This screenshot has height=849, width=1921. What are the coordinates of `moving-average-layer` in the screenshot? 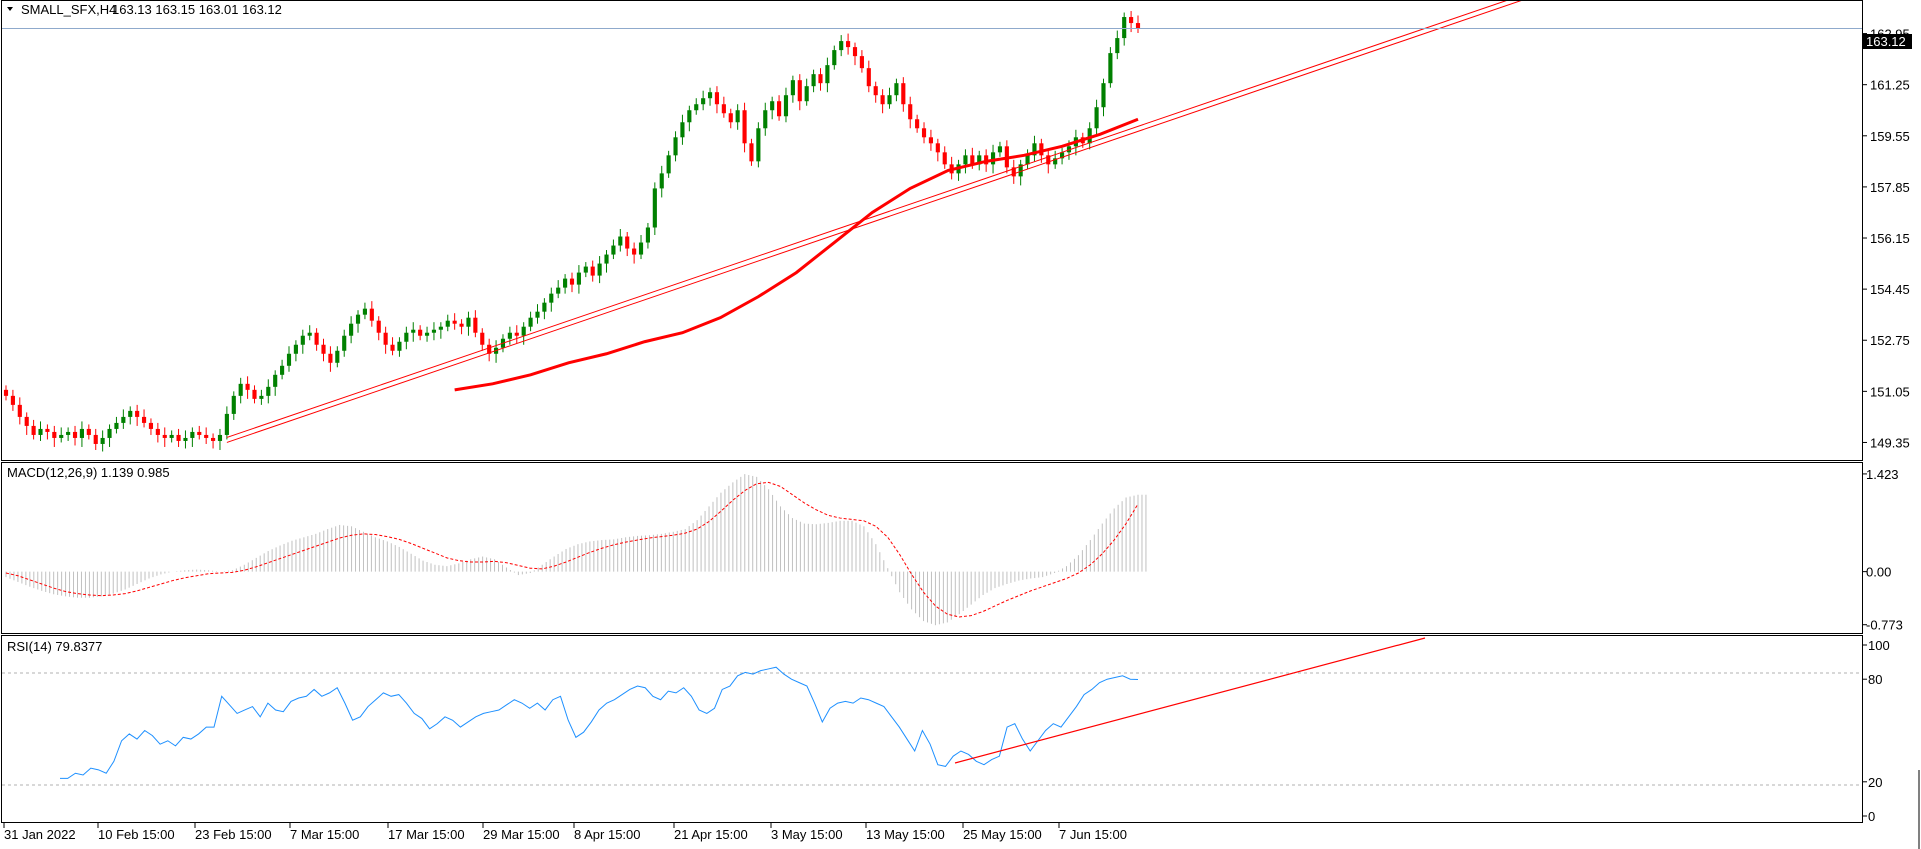 It's located at (796, 254).